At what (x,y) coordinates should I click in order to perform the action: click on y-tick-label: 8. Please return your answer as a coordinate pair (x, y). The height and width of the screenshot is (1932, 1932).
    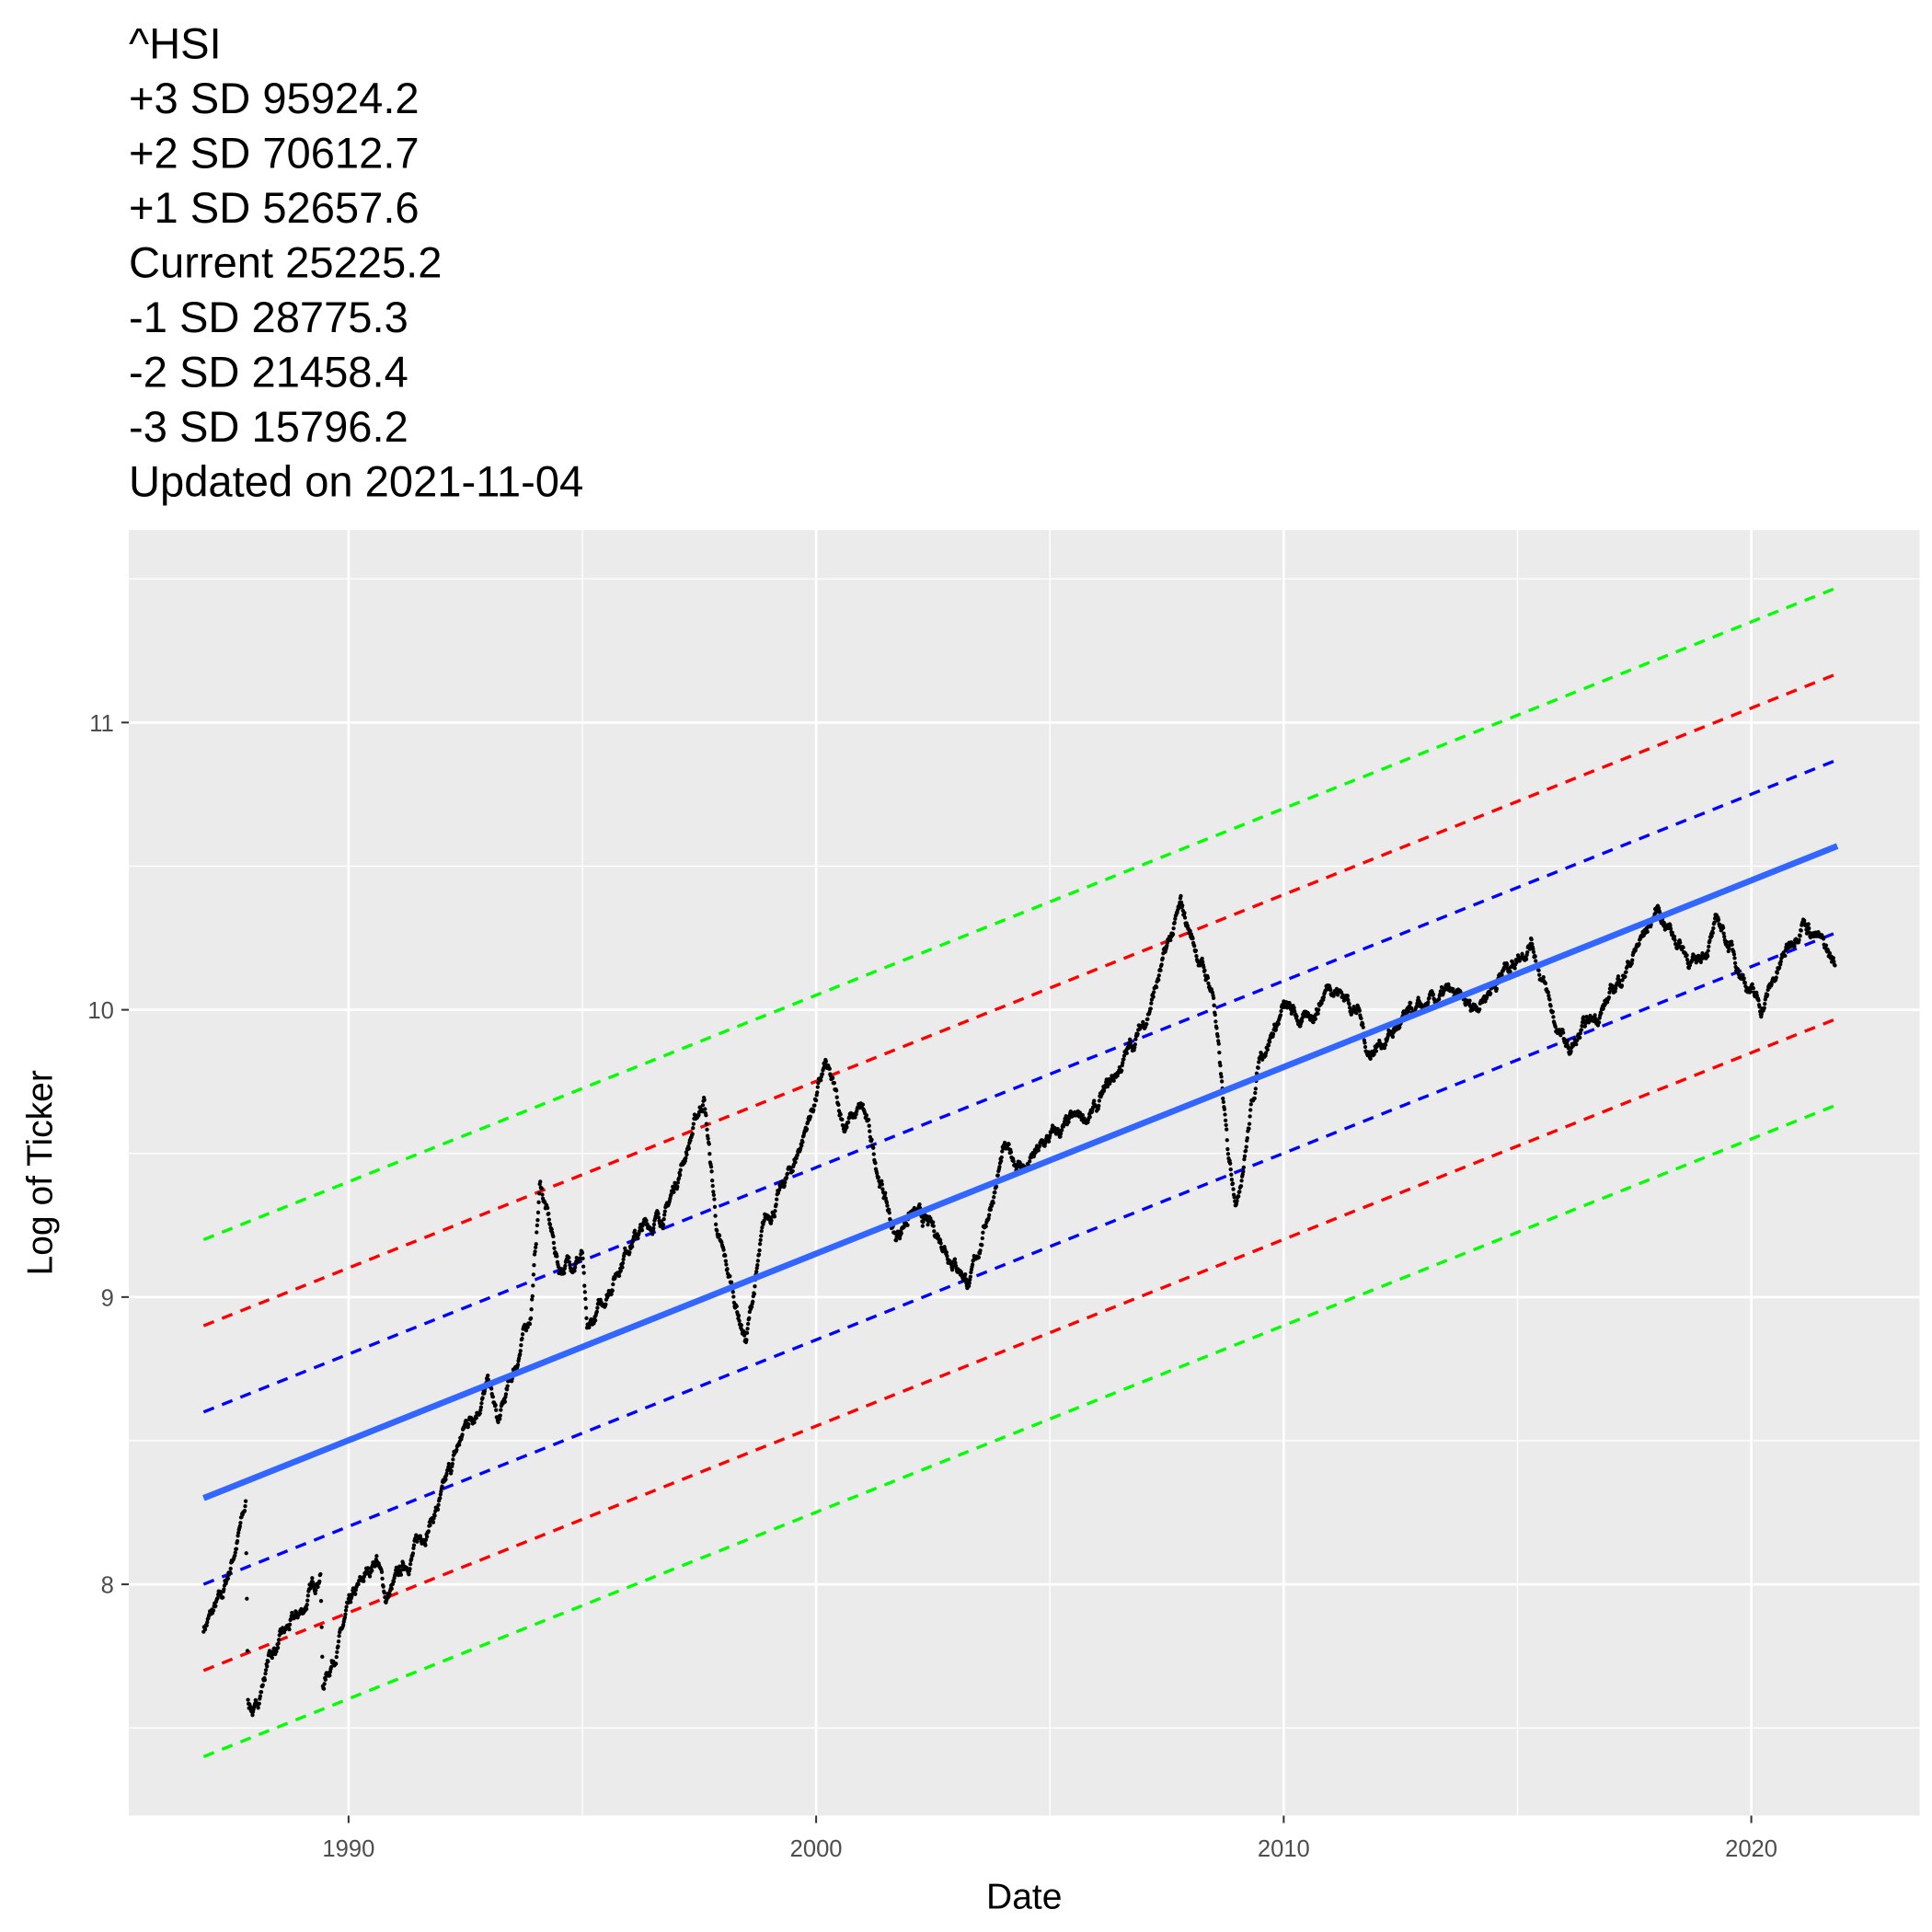
    Looking at the image, I should click on (107, 1586).